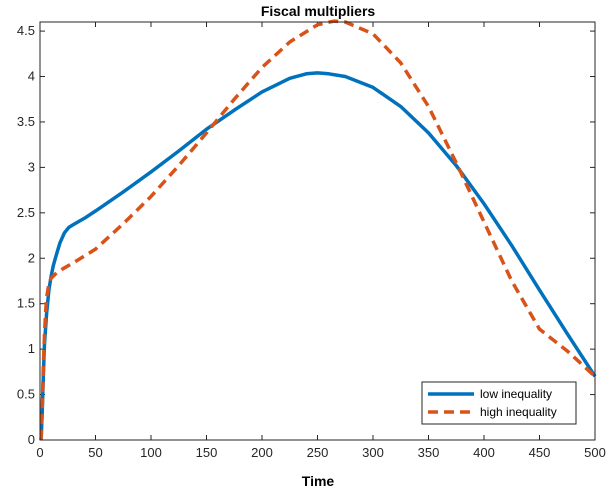 The height and width of the screenshot is (490, 606). Describe the element at coordinates (26, 30) in the screenshot. I see `y-tick-label: 4.5` at that location.